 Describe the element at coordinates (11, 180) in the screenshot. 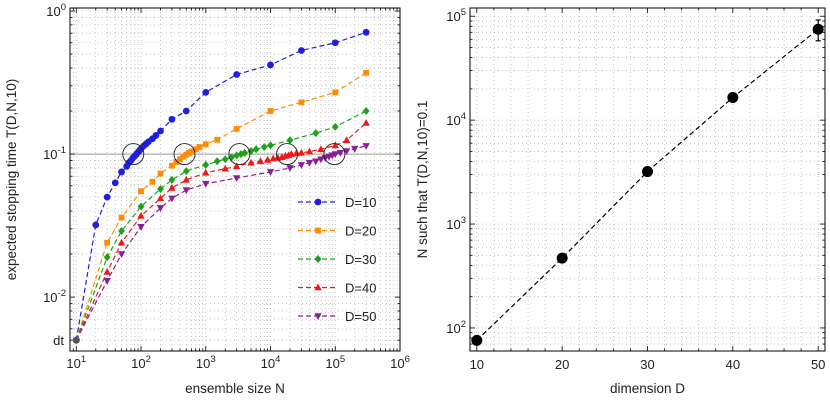

I see `left-y-axis-label: expected stopping time T(D,N,10)` at that location.